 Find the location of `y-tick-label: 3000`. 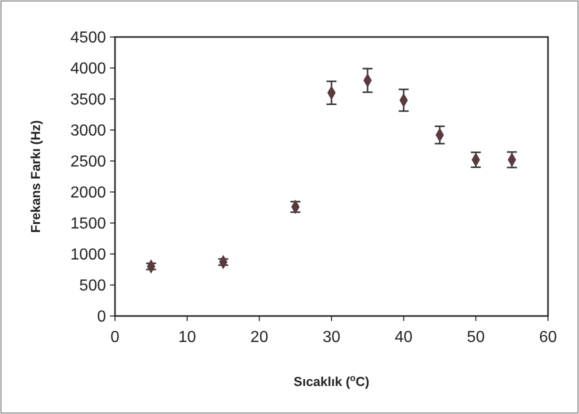

y-tick-label: 3000 is located at coordinates (88, 131).